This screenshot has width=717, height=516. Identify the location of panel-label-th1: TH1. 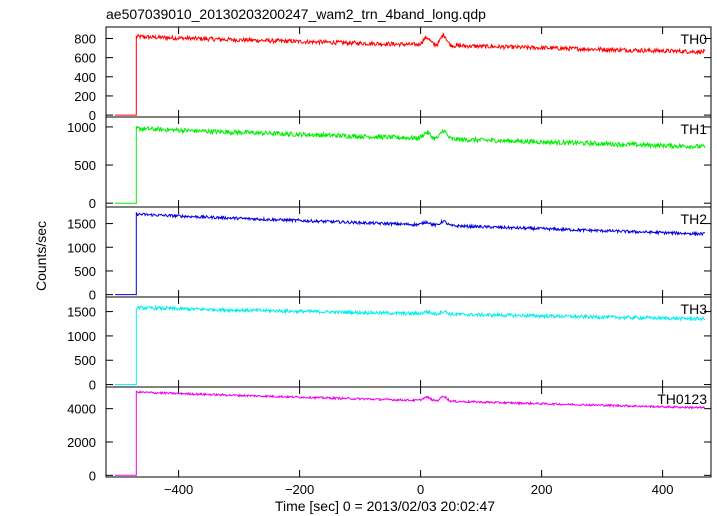
(694, 129).